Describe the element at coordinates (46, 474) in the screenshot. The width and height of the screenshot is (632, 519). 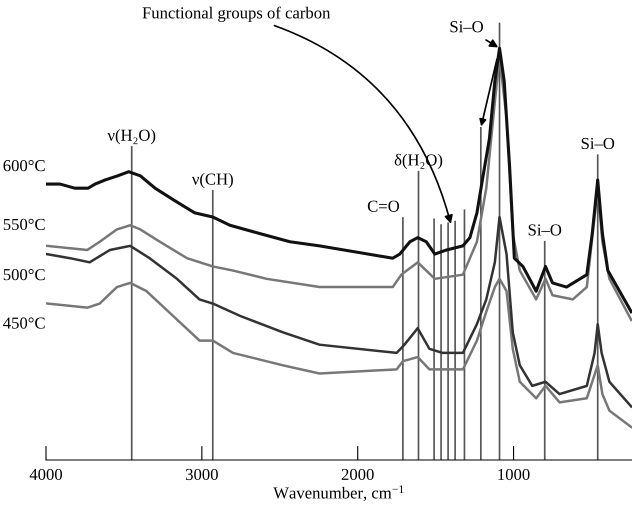
I see `x-tick-label: 4000` at that location.